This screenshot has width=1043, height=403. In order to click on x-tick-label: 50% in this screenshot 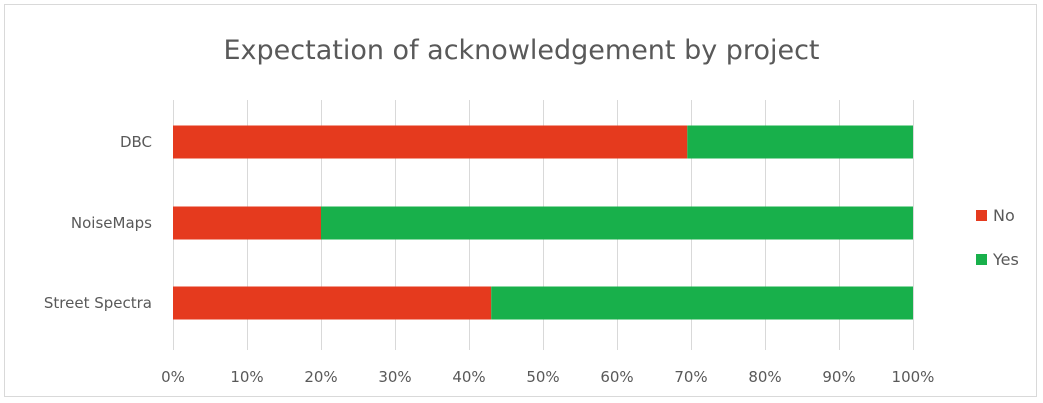, I will do `click(542, 377)`.